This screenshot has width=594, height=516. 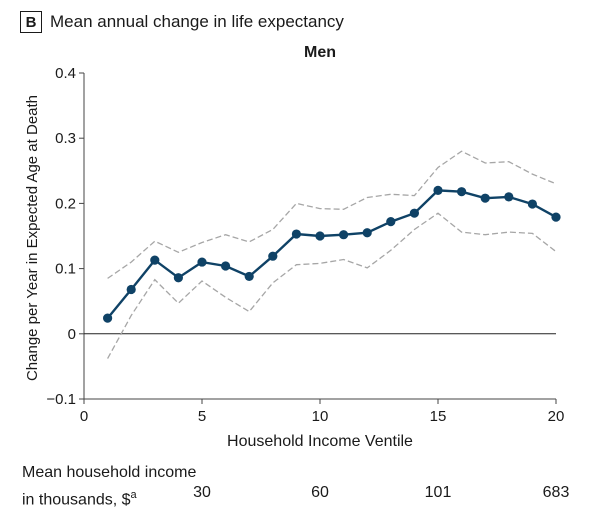 I want to click on y-tick-label: 0, so click(x=72, y=334).